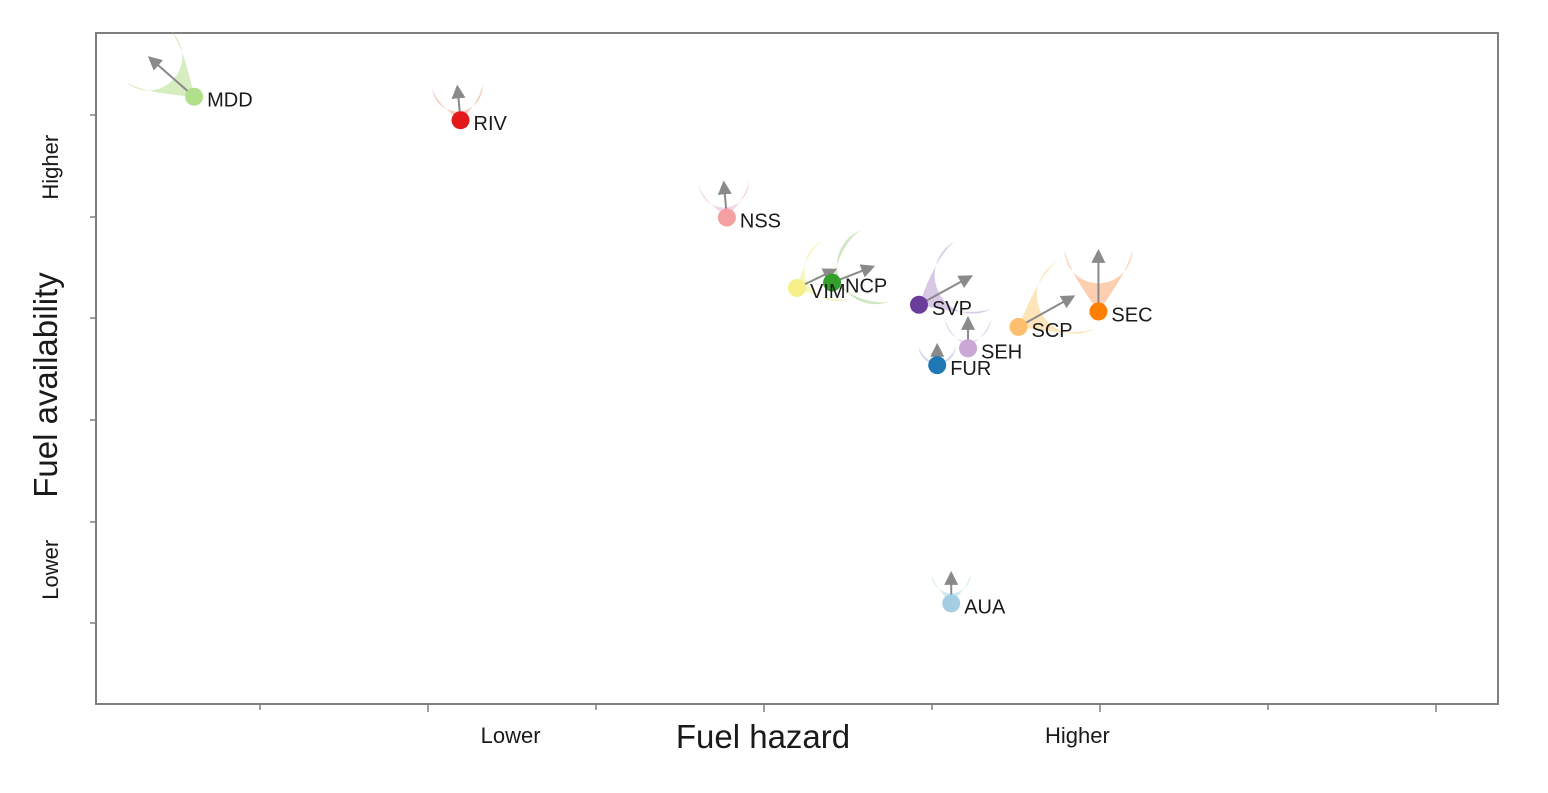 The image size is (1548, 793). I want to click on label-mdd: MDD, so click(230, 101).